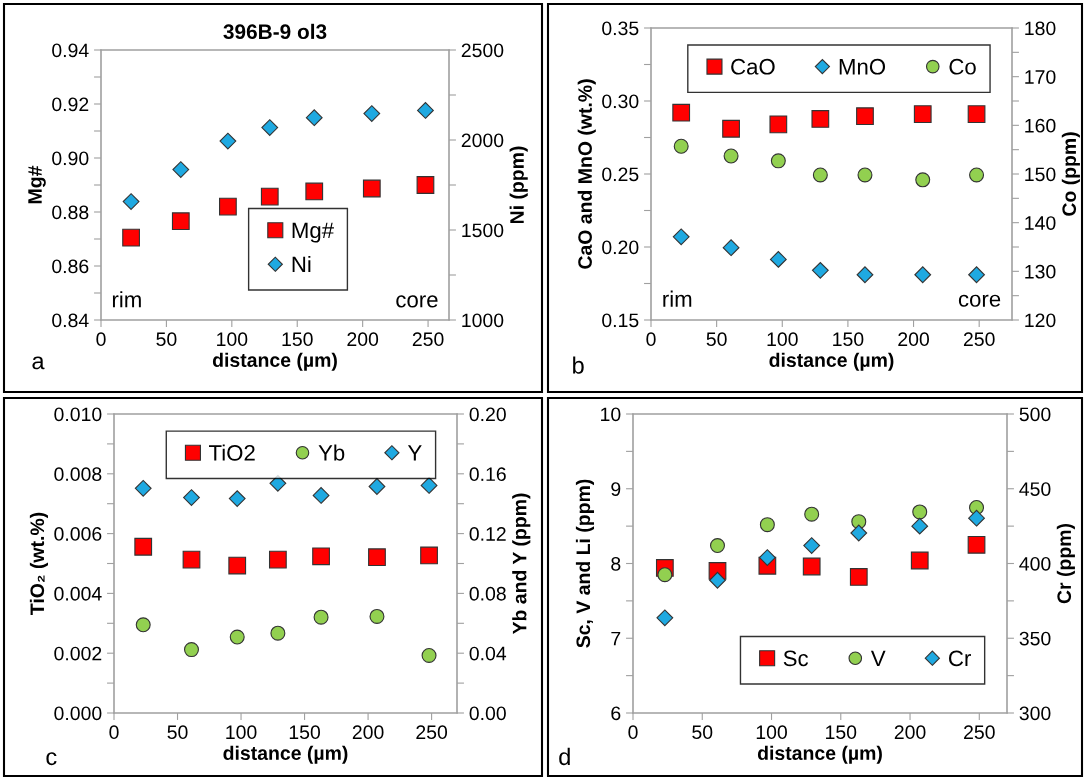 The image size is (1085, 778). What do you see at coordinates (1070, 174) in the screenshot?
I see `y2-axis-title: Co (ppm)` at bounding box center [1070, 174].